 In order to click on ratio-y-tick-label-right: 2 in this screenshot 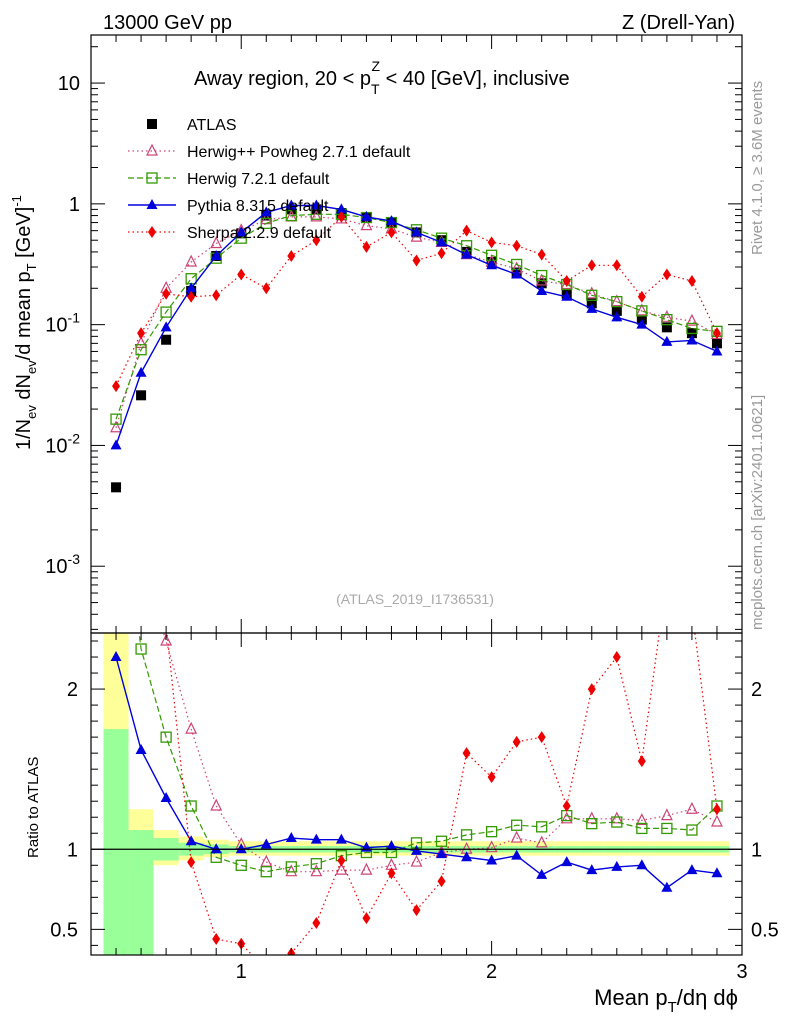, I will do `click(756, 690)`.